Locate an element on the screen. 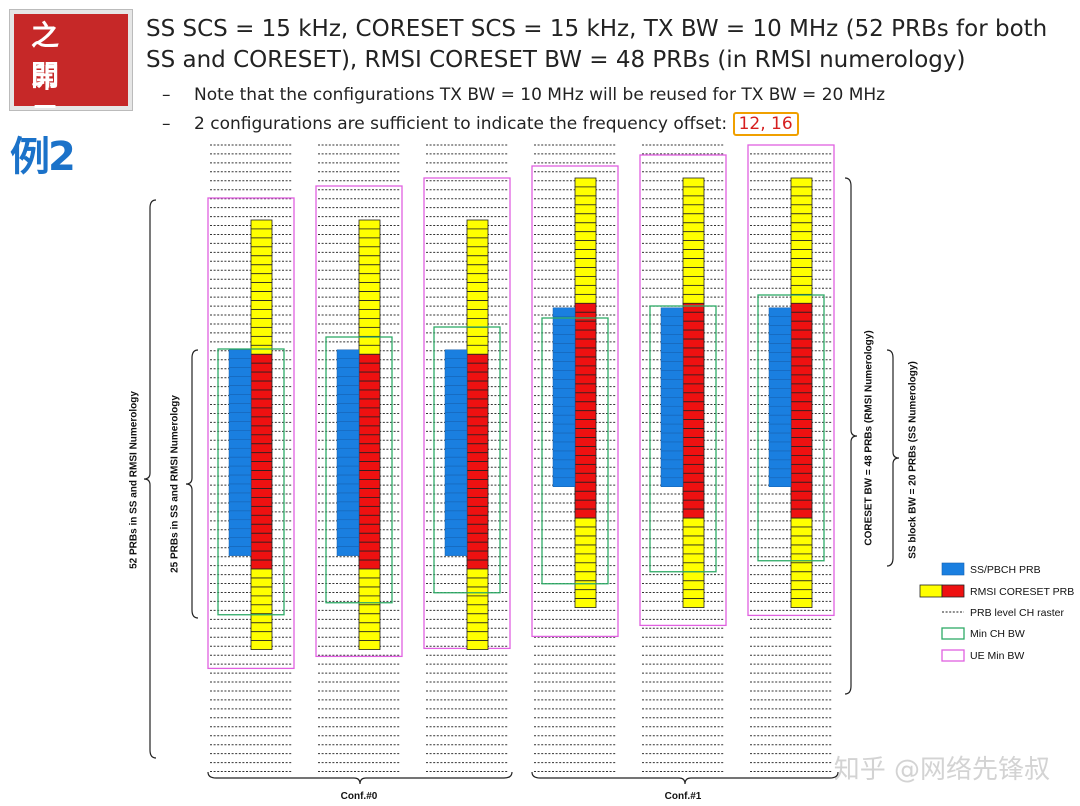 This screenshot has height=806, width=1080. conf-1-label: Conf.#1 is located at coordinates (683, 796).